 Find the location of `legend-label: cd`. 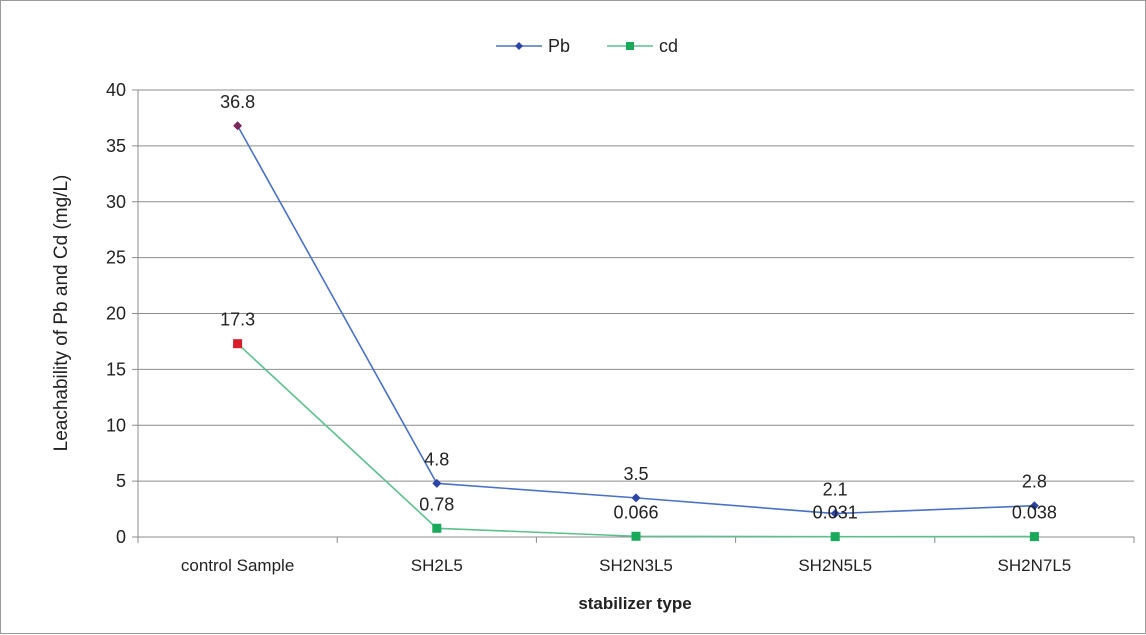

legend-label: cd is located at coordinates (668, 46).